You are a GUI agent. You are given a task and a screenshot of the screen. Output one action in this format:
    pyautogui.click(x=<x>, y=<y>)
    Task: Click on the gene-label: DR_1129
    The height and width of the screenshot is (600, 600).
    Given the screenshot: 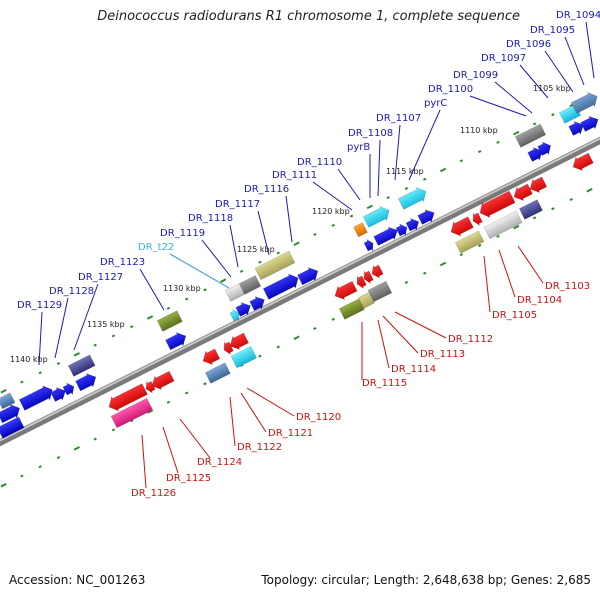 What is the action you would take?
    pyautogui.click(x=39, y=305)
    